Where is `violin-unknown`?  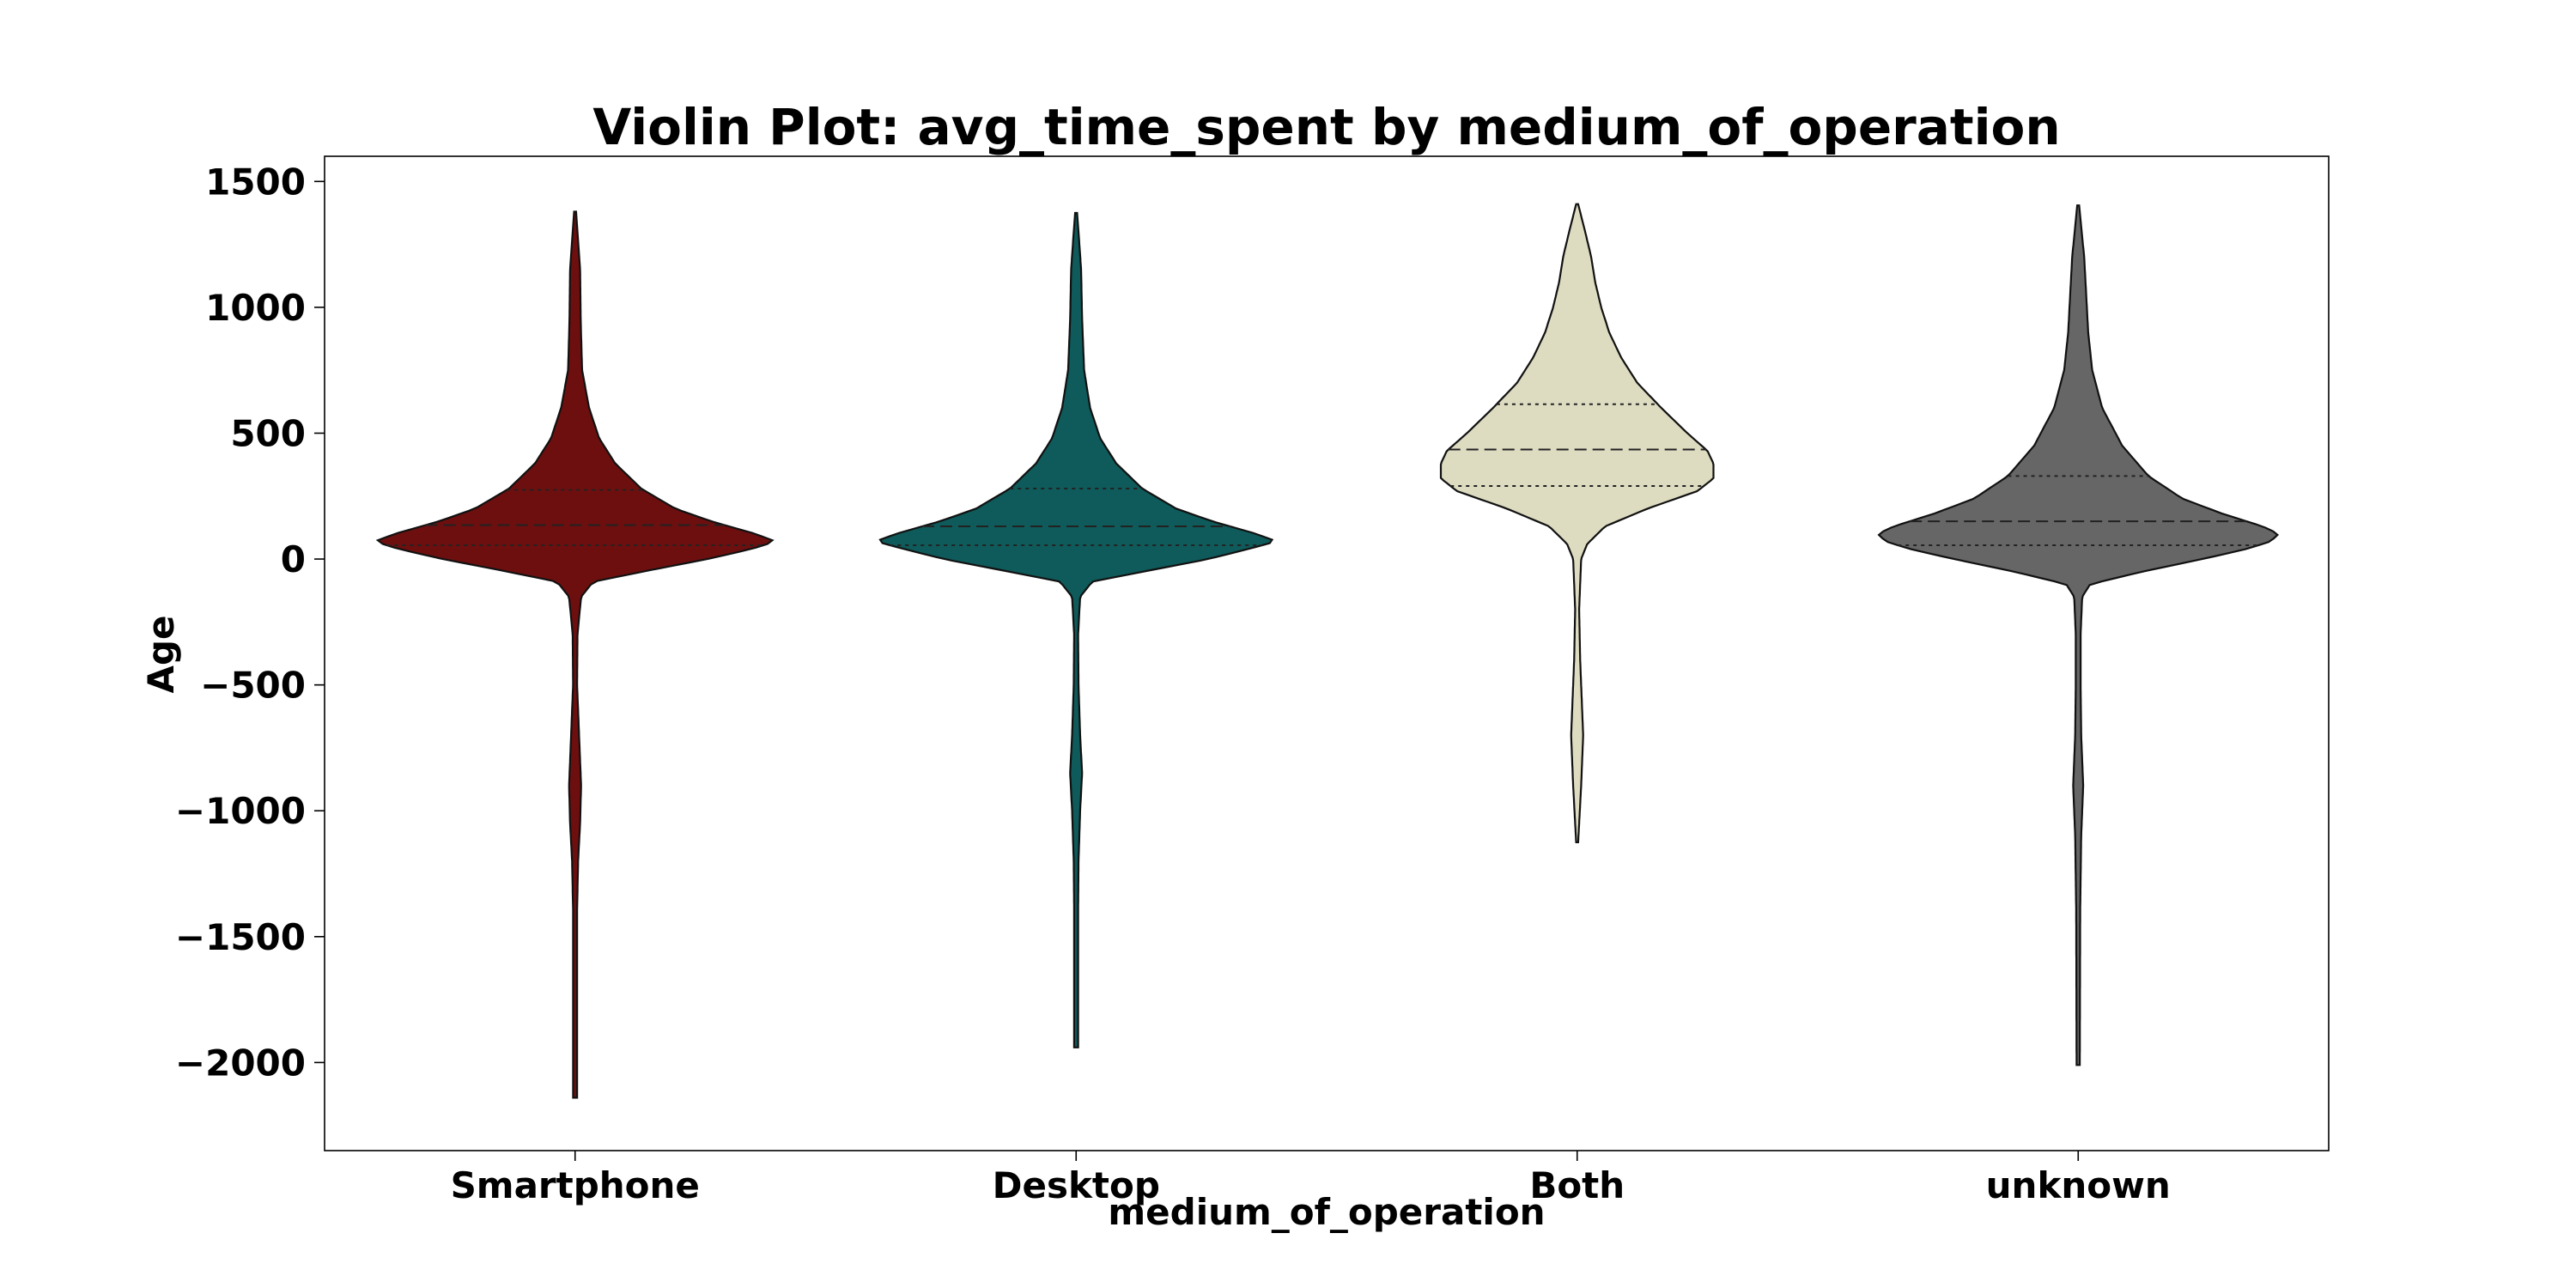
violin-unknown is located at coordinates (2078, 635).